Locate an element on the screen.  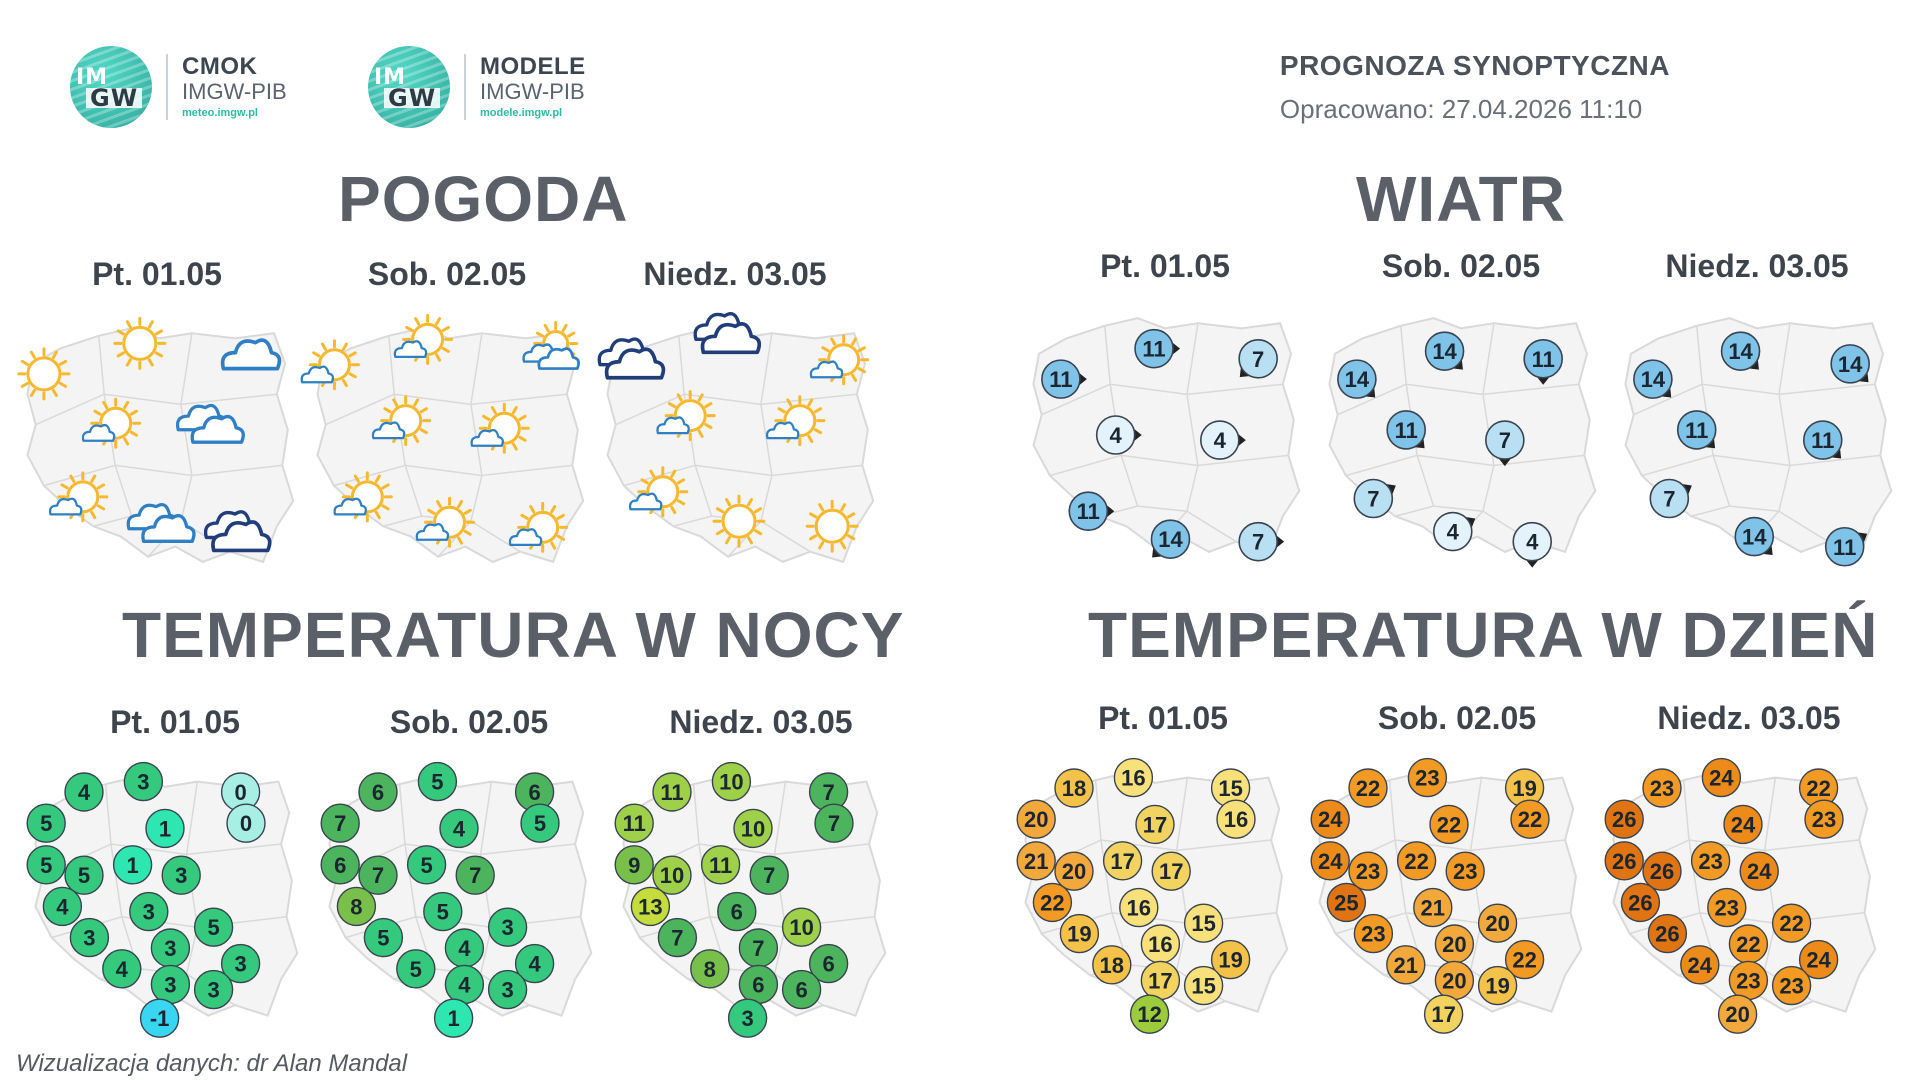
temperature-marker: 19 is located at coordinates (1524, 788).